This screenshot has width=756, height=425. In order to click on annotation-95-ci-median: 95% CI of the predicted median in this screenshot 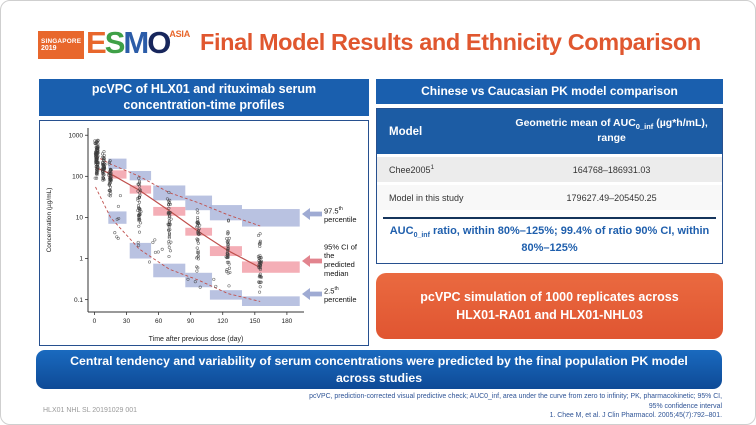, I will do `click(334, 261)`.